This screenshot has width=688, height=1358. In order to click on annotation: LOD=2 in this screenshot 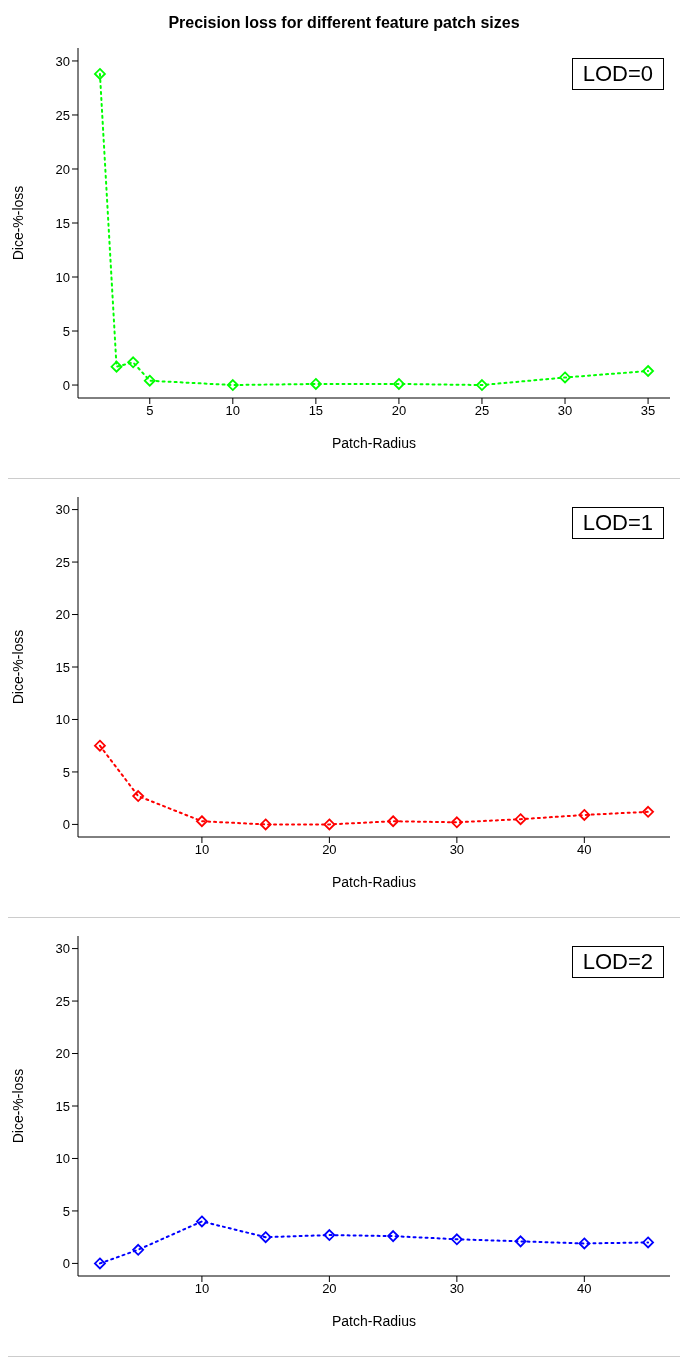, I will do `click(617, 962)`.